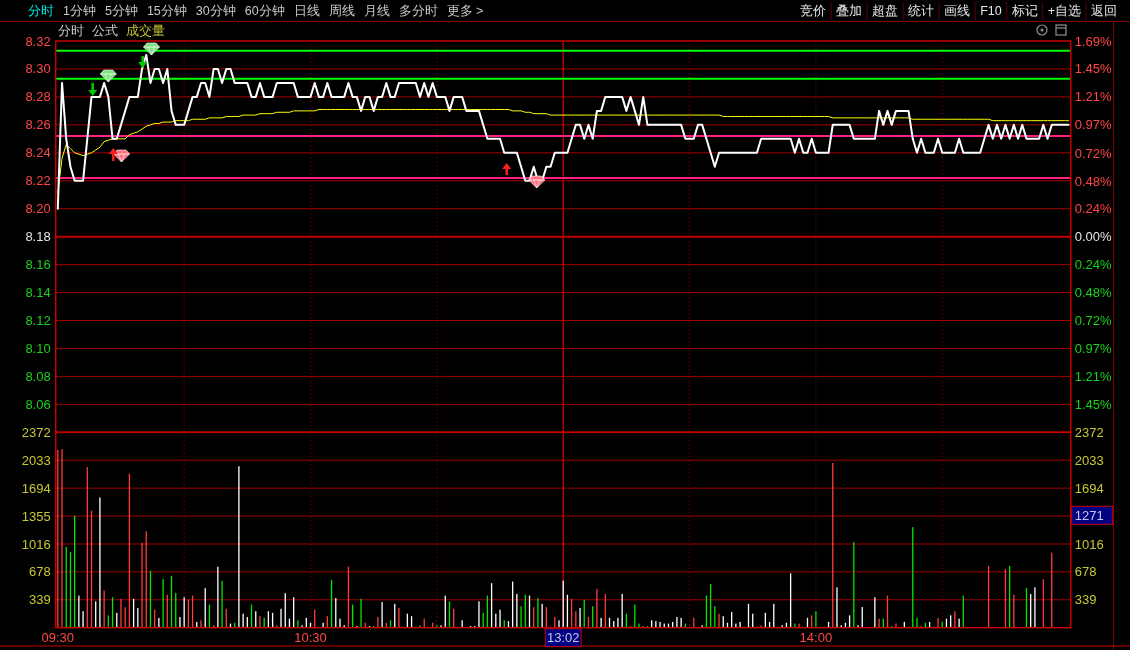  What do you see at coordinates (38, 125) in the screenshot?
I see `y-tick-label: 8.26` at bounding box center [38, 125].